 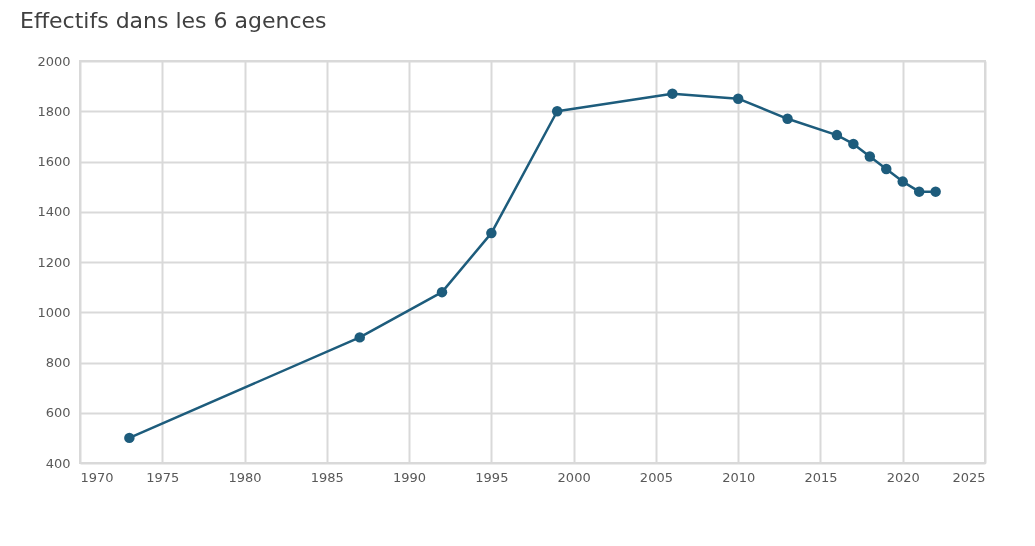 I want to click on y-tick-label: 1000, so click(x=54, y=312).